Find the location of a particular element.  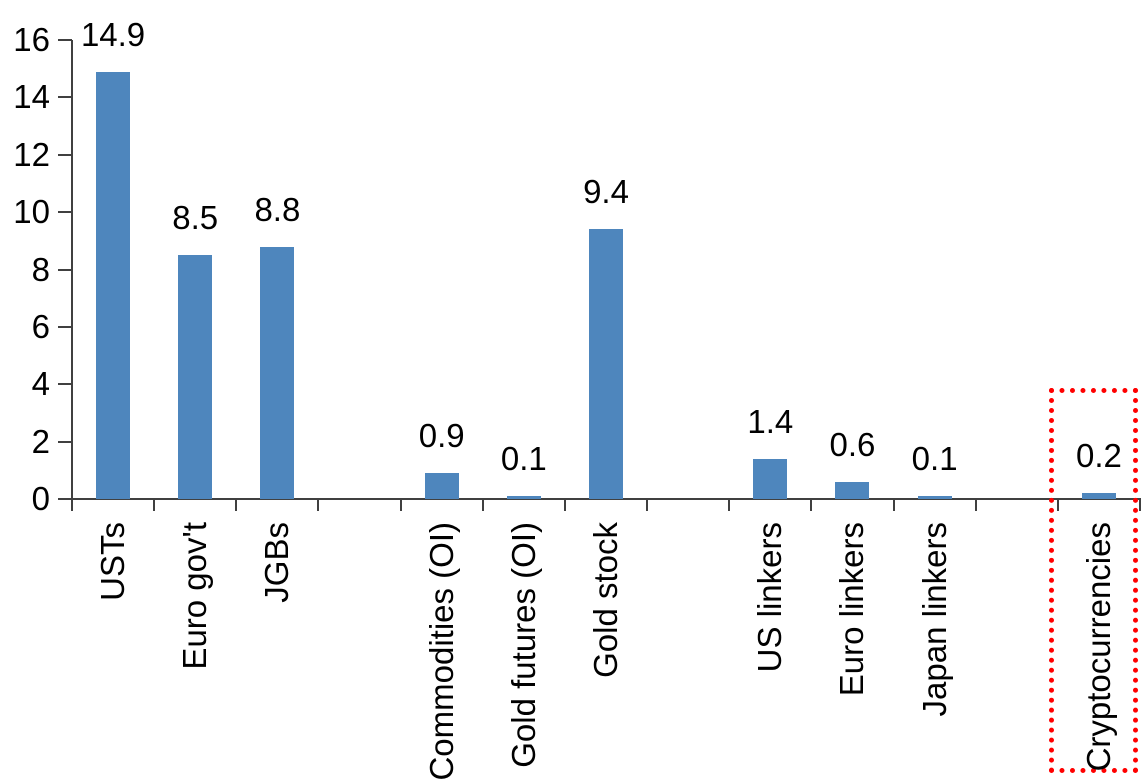

bar-us-linkers is located at coordinates (770, 478).